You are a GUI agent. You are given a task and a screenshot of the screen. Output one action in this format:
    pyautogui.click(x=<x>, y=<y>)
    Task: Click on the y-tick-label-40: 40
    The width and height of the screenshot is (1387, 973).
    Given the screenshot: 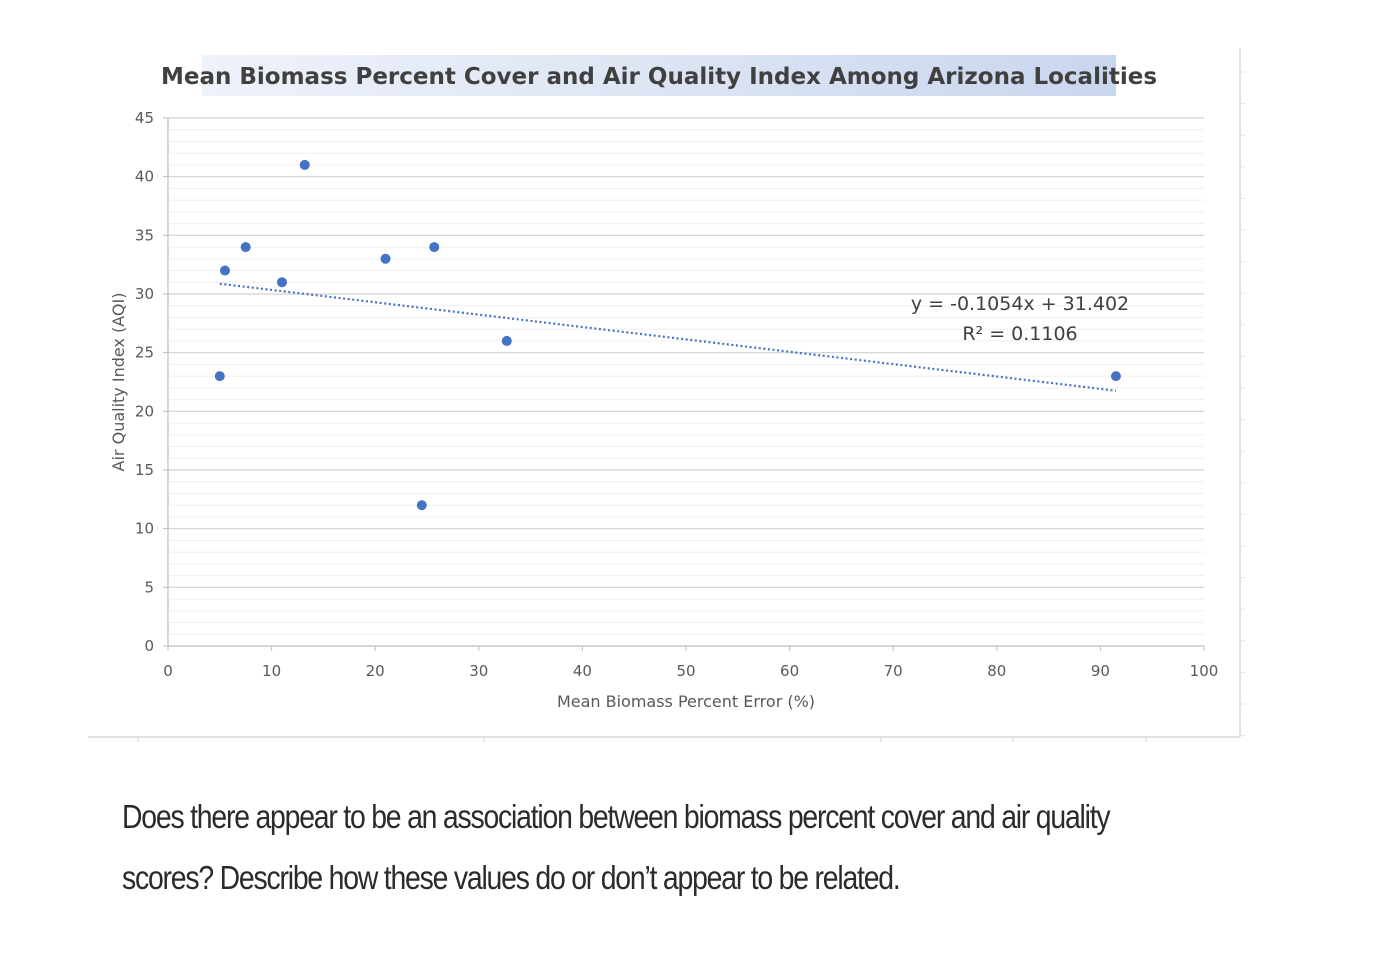 What is the action you would take?
    pyautogui.click(x=144, y=177)
    